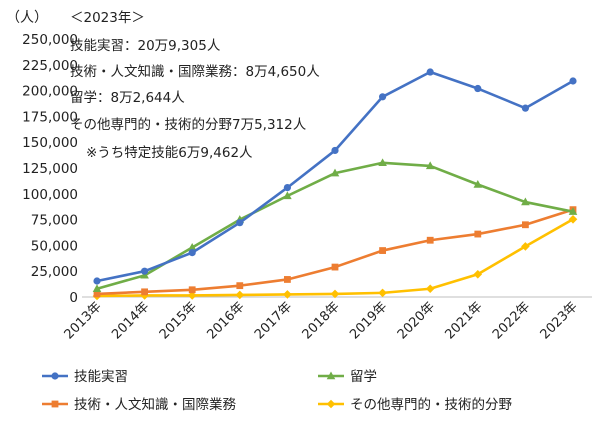  I want to click on x-tick-label: 2023年, so click(559, 320).